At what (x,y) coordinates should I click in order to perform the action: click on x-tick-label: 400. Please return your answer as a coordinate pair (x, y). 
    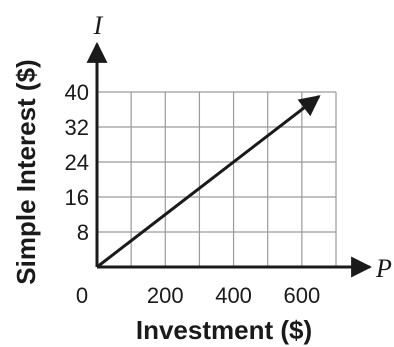
    Looking at the image, I should click on (233, 295).